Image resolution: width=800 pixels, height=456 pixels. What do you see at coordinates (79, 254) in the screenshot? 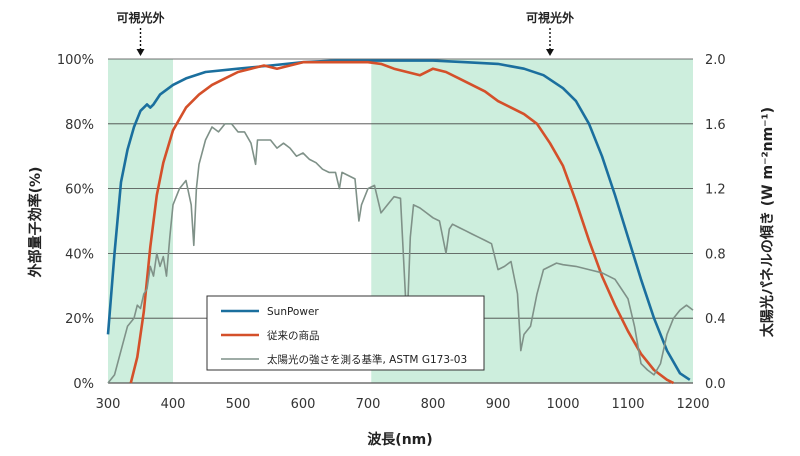
I see `y-left-tick-label: 40%` at bounding box center [79, 254].